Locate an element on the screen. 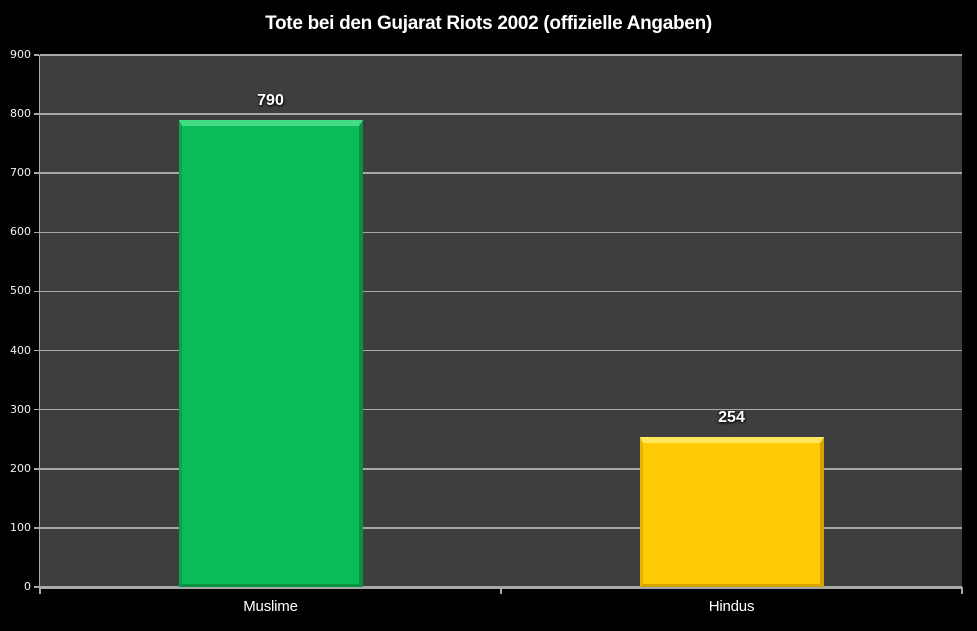 The image size is (977, 631). y-tick-label: 500 is located at coordinates (20, 291).